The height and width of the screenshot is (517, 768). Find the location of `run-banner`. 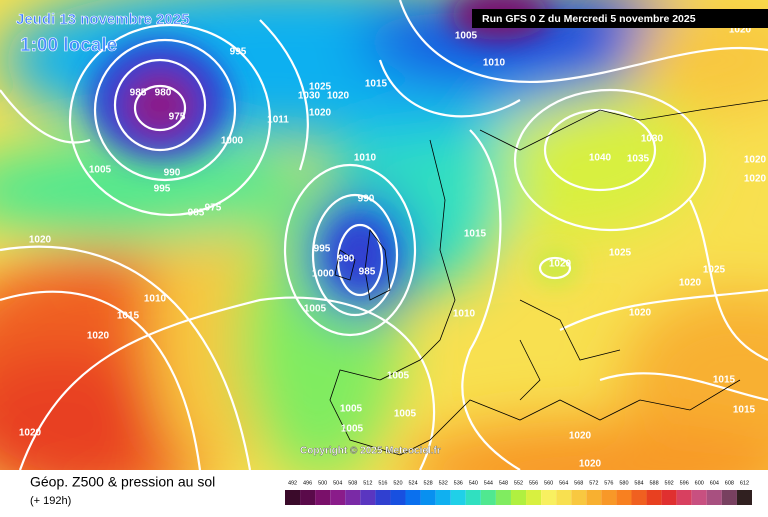

run-banner is located at coordinates (620, 18).